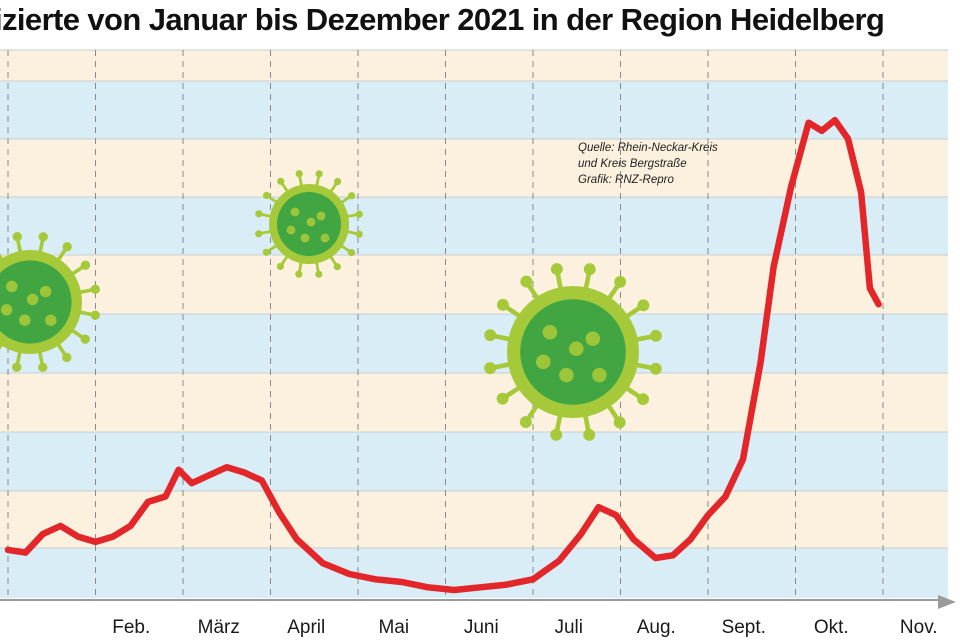  What do you see at coordinates (568, 627) in the screenshot?
I see `x-tick-label: Juli` at bounding box center [568, 627].